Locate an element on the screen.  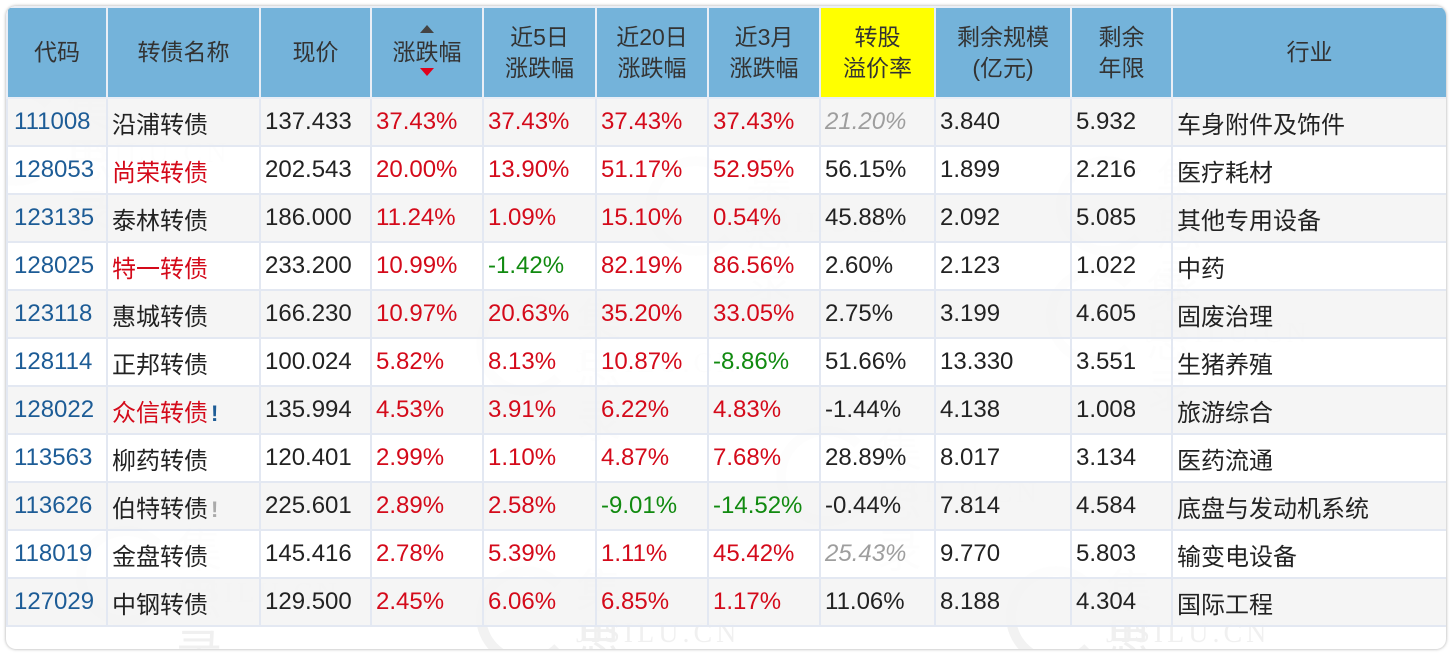
change-20d-cell: 4.87% is located at coordinates (652, 458).